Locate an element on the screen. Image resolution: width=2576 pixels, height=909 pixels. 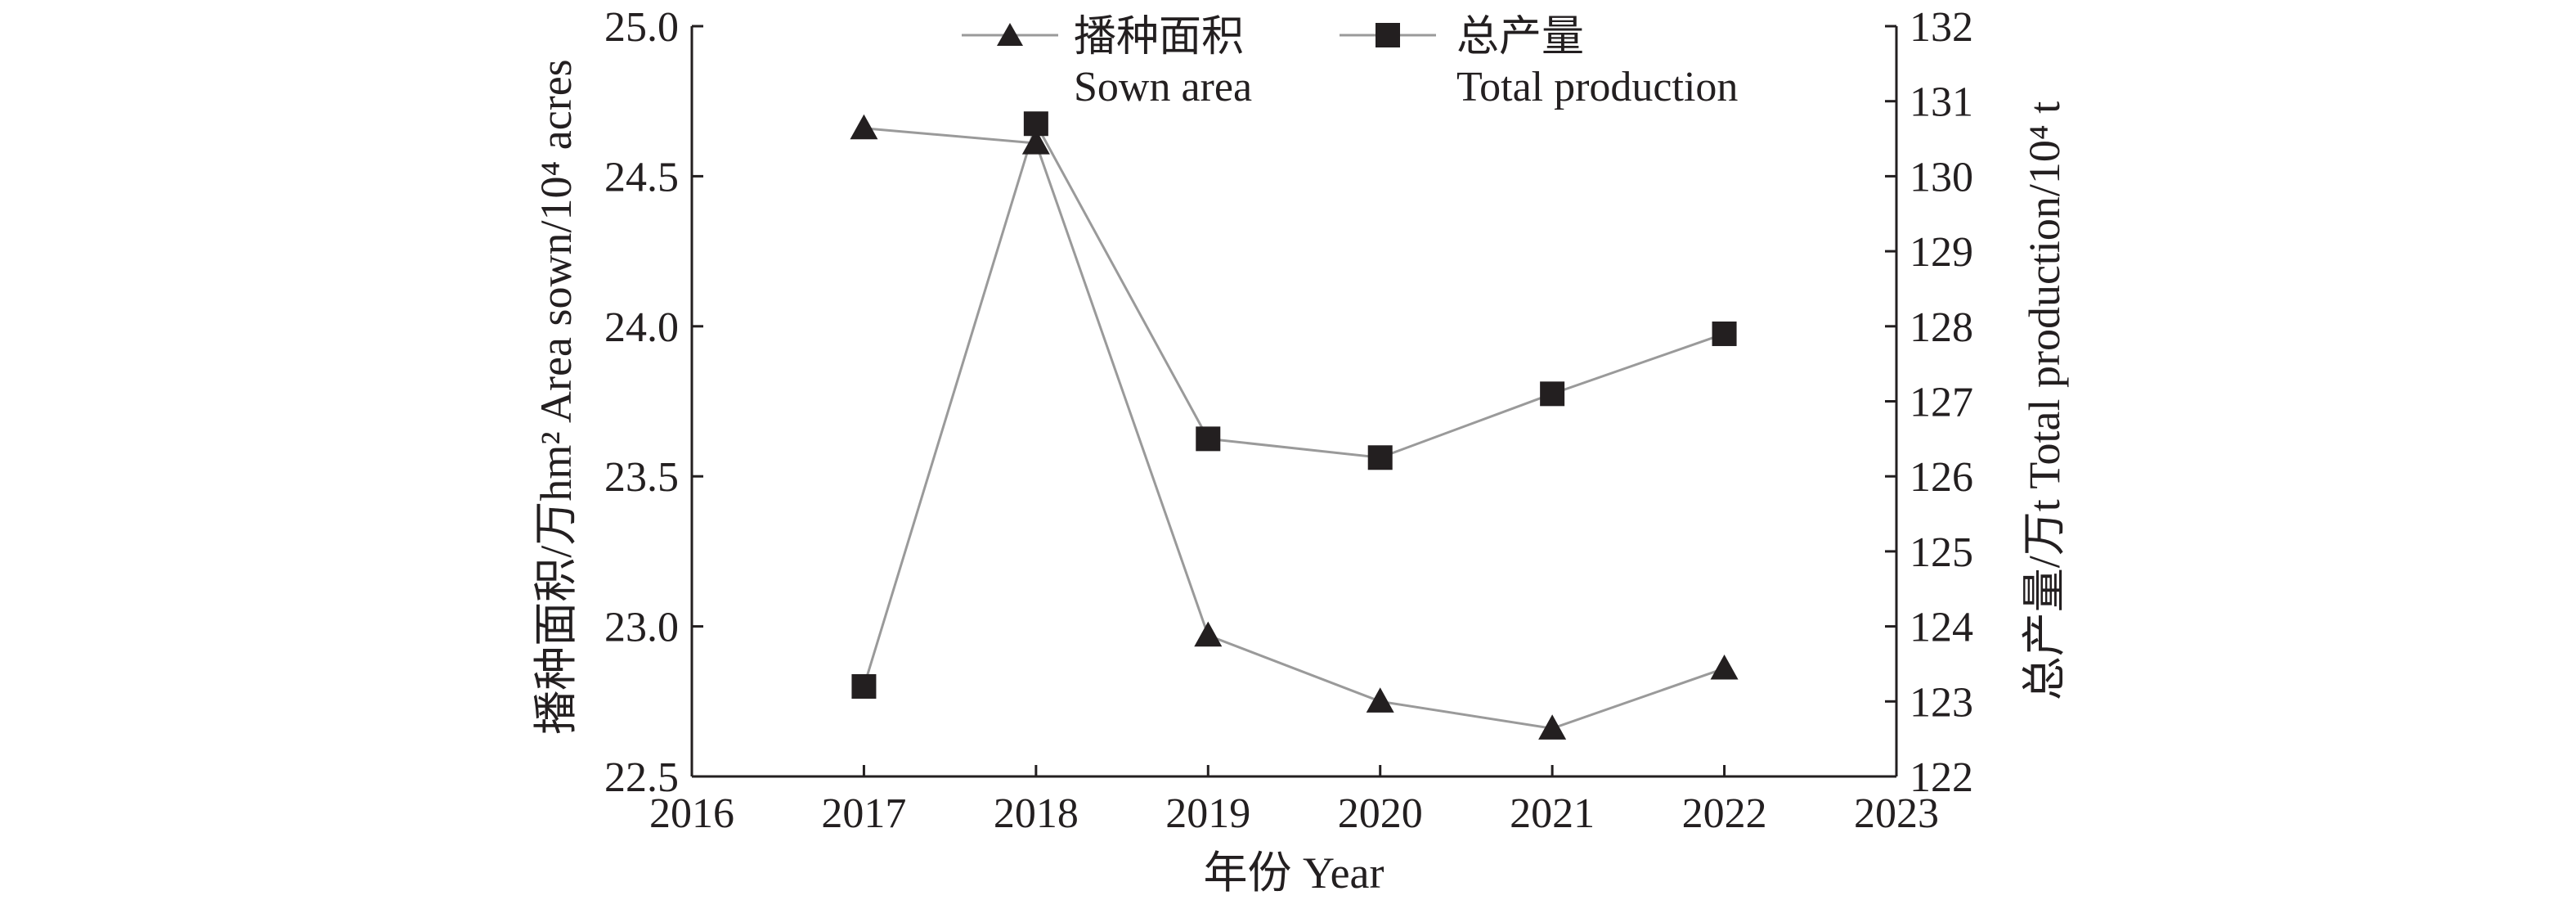
right-y-tick-label: 124 is located at coordinates (1942, 628).